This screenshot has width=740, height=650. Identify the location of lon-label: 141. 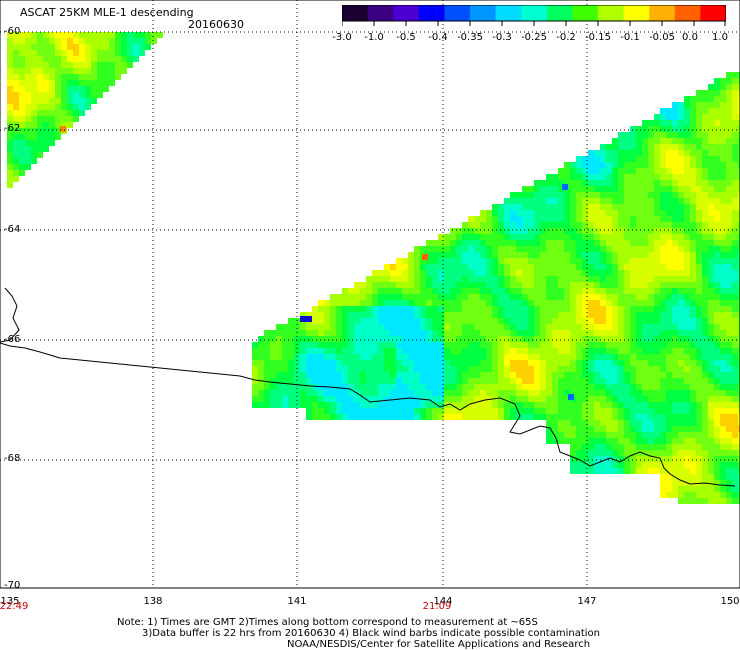
(297, 601).